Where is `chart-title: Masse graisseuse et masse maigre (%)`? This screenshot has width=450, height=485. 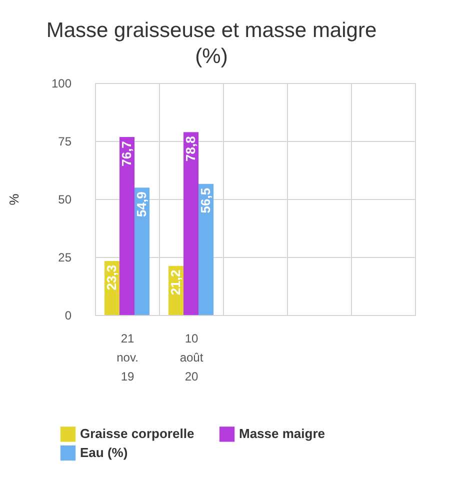
chart-title: Masse graisseuse et masse maigre (%) is located at coordinates (211, 43).